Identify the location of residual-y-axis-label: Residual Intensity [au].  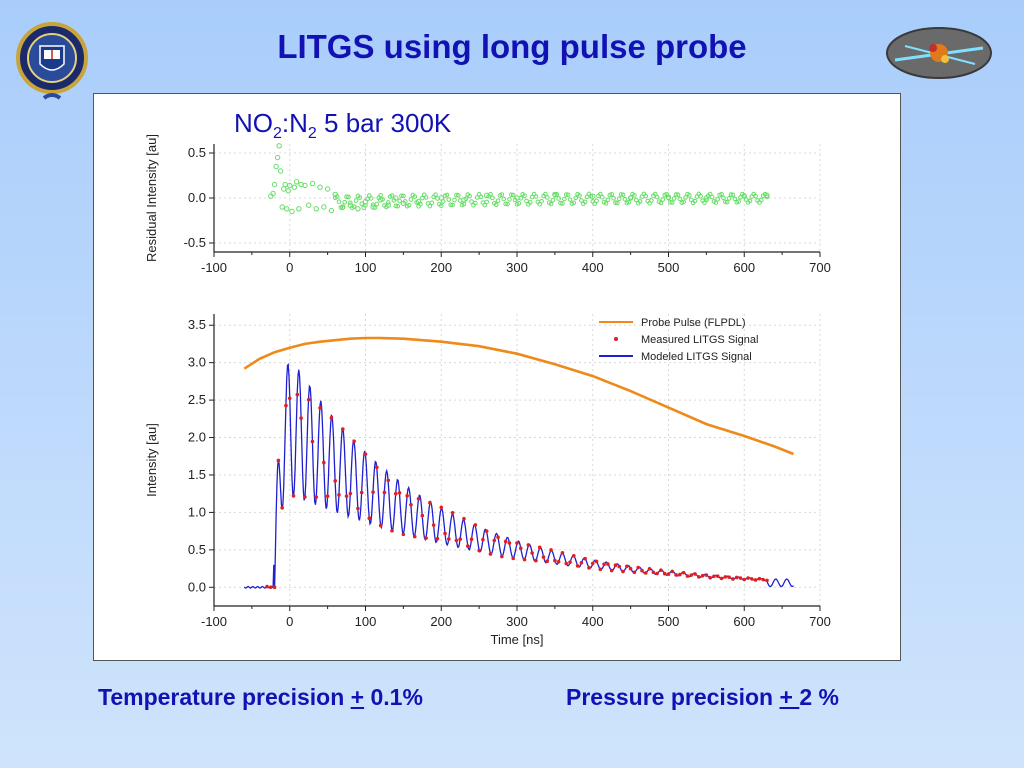
(151, 198).